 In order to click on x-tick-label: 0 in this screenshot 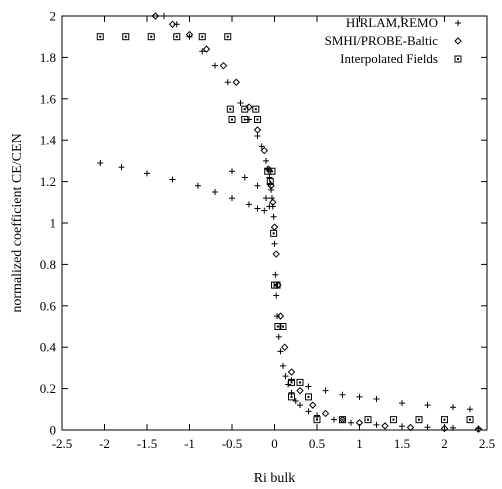, I will do `click(274, 443)`.